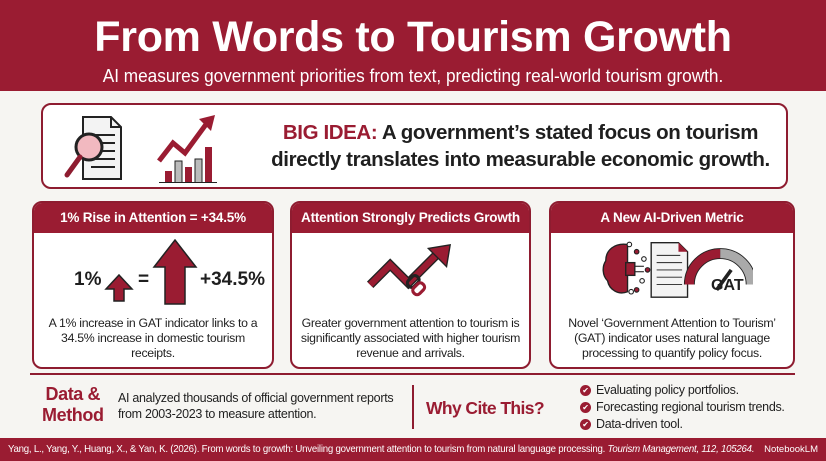 The image size is (826, 461). I want to click on rising-bar-chart-icon, so click(187, 149).